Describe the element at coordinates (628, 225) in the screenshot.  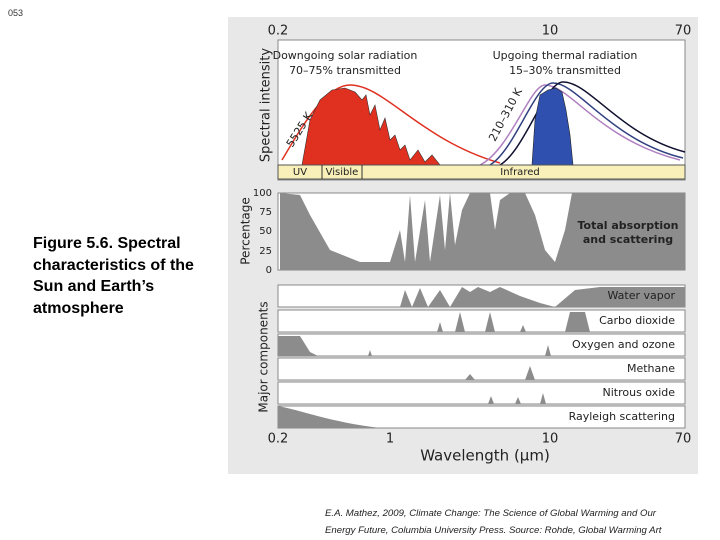
I see `panel-annotation: Total absorption` at that location.